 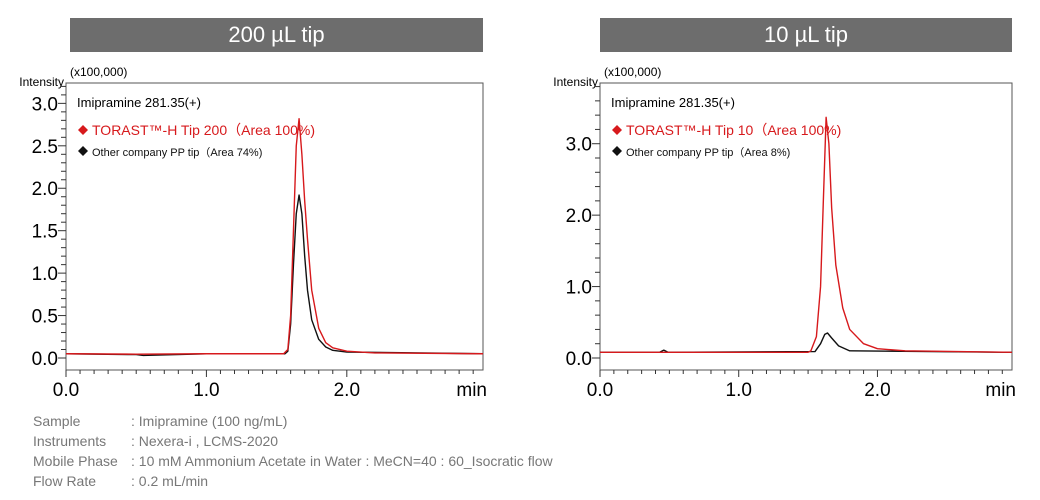 I want to click on legend-entry: Other company PP tip（Area 8%), so click(x=708, y=152).